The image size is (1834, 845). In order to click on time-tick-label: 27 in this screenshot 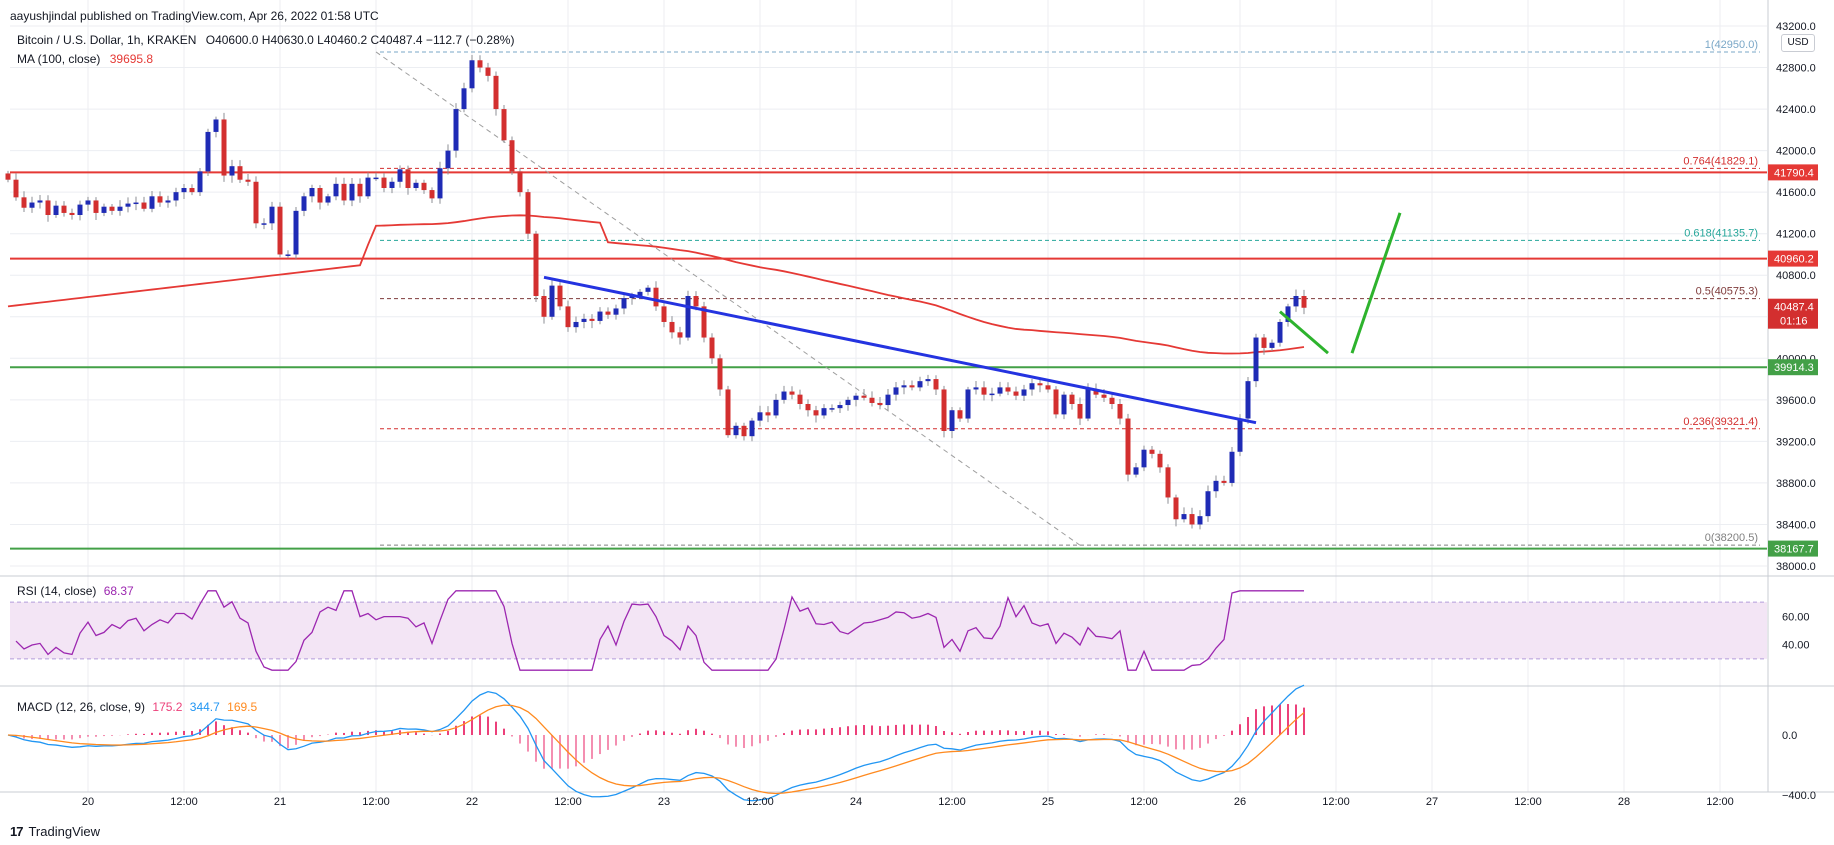, I will do `click(1432, 802)`.